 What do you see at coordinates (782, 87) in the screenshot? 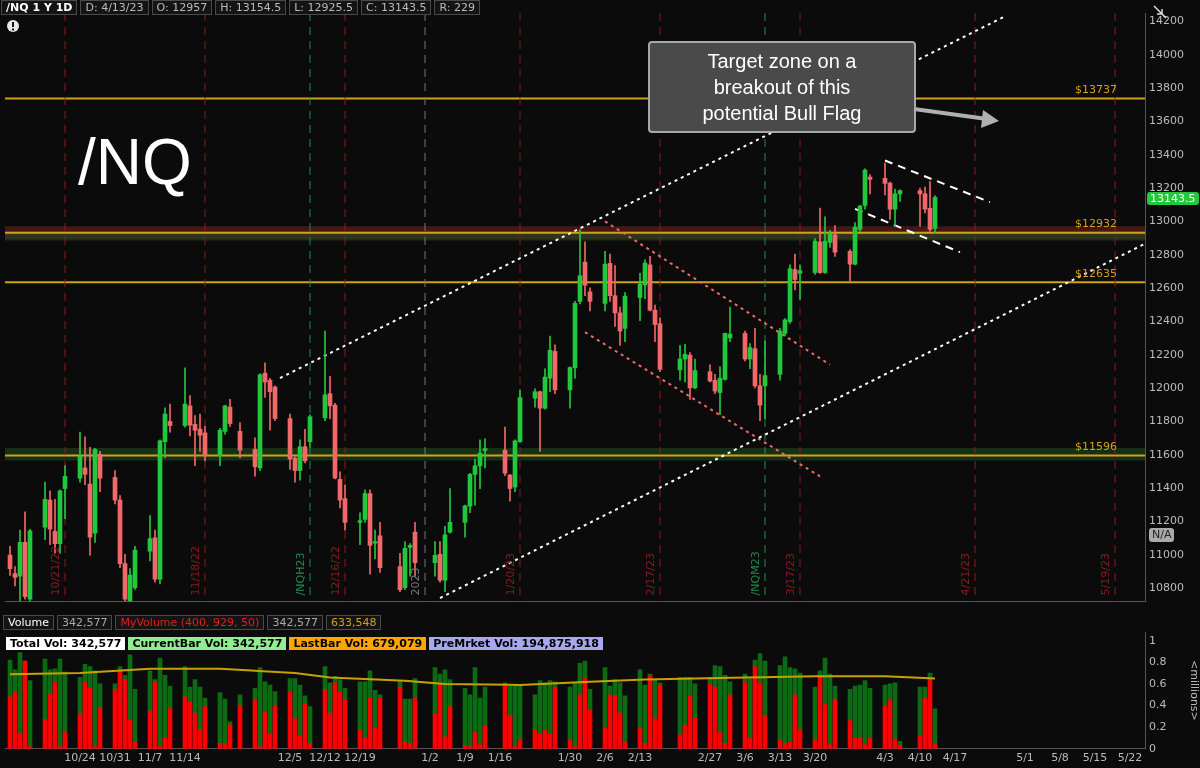
I see `callout-box: Target zone on a breakout of this potential Bull Flag` at bounding box center [782, 87].